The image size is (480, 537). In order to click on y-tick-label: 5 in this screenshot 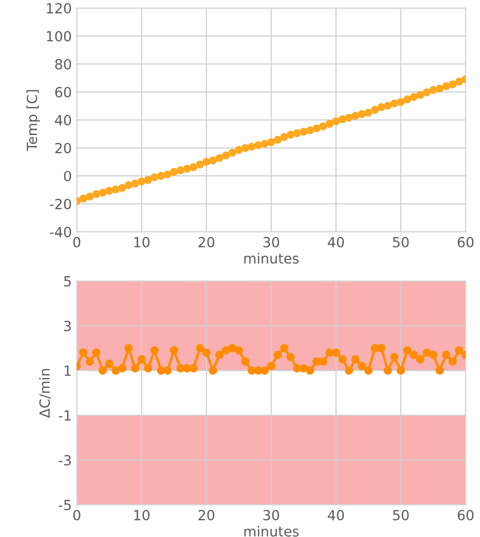, I will do `click(67, 281)`.